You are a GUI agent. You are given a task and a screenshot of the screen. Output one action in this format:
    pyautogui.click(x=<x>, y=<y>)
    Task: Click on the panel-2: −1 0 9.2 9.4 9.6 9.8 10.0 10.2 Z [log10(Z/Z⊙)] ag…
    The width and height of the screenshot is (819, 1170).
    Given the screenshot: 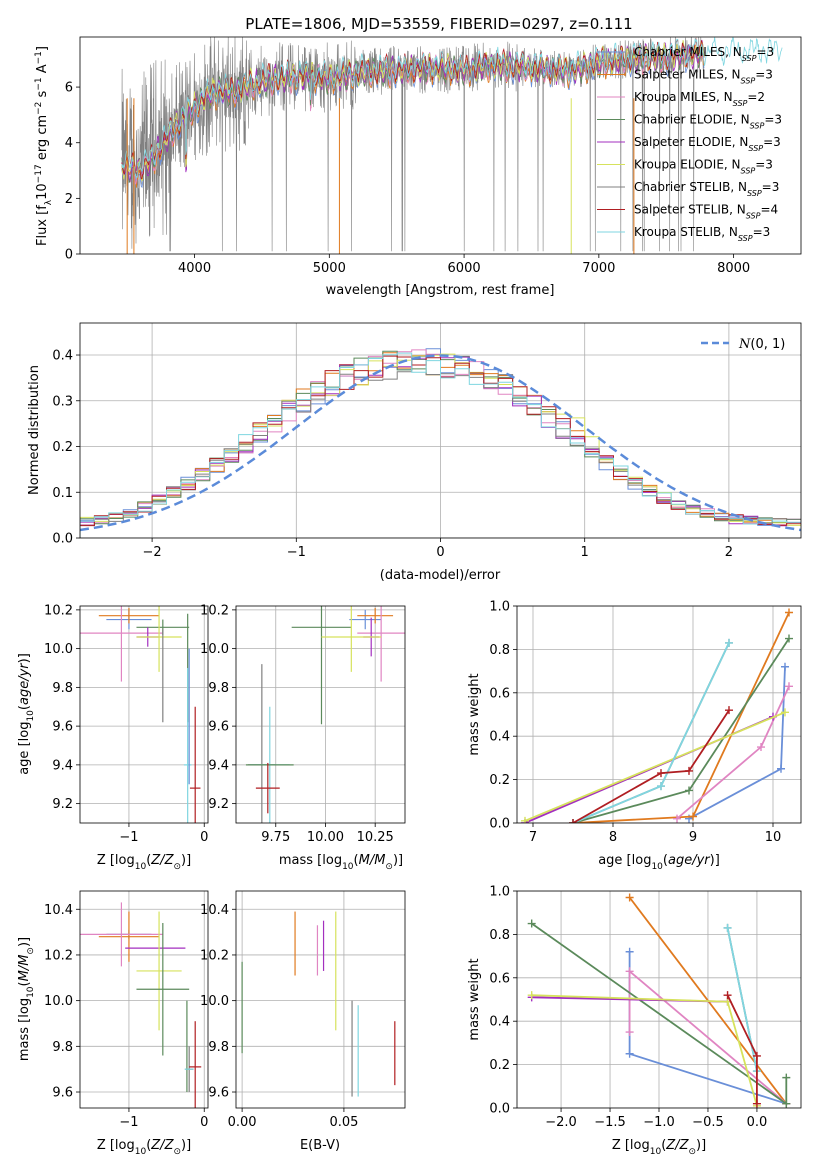 What is the action you would take?
    pyautogui.click(x=113, y=737)
    